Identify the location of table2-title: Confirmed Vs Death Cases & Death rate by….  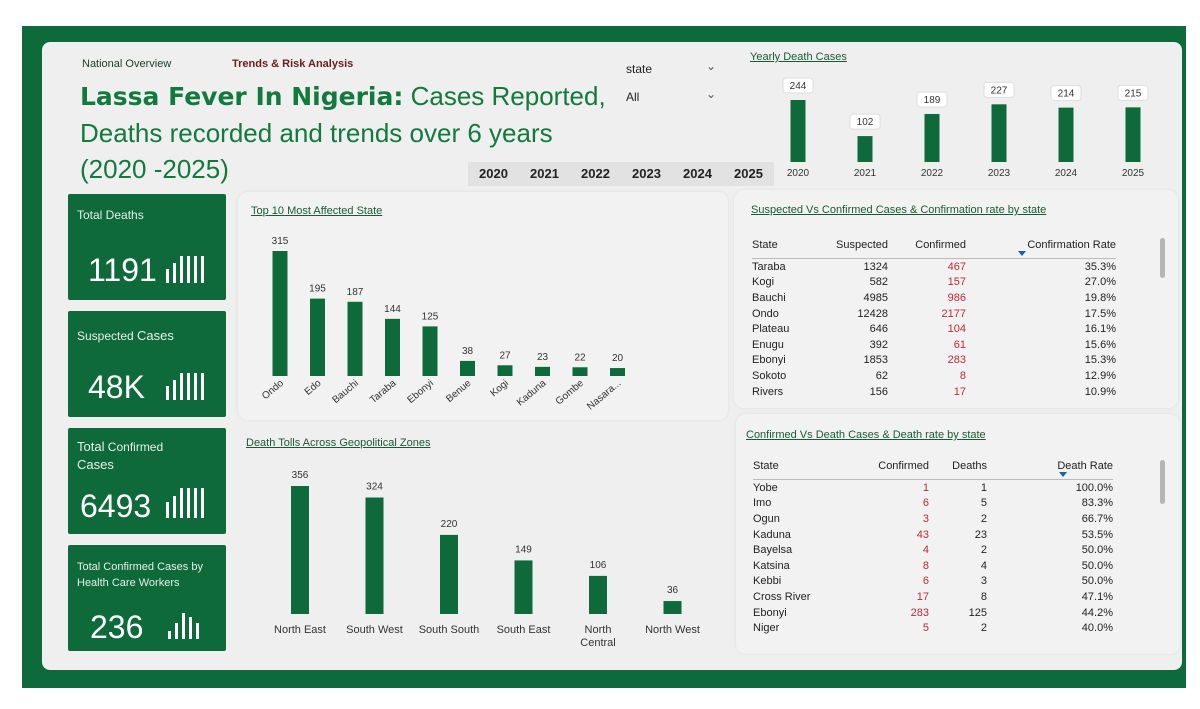
(866, 435).